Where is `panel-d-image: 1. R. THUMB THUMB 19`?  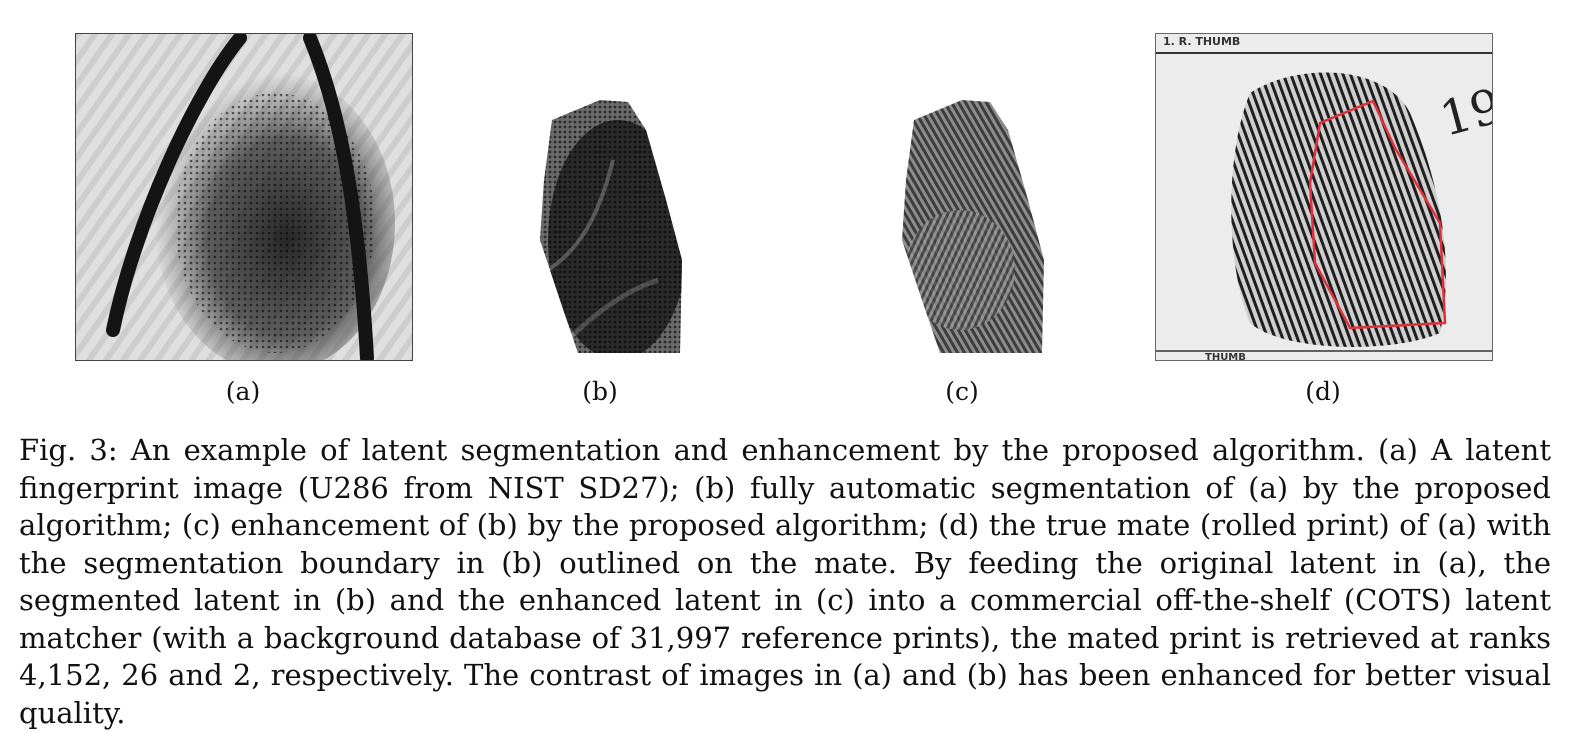 panel-d-image: 1. R. THUMB THUMB 19 is located at coordinates (1324, 197).